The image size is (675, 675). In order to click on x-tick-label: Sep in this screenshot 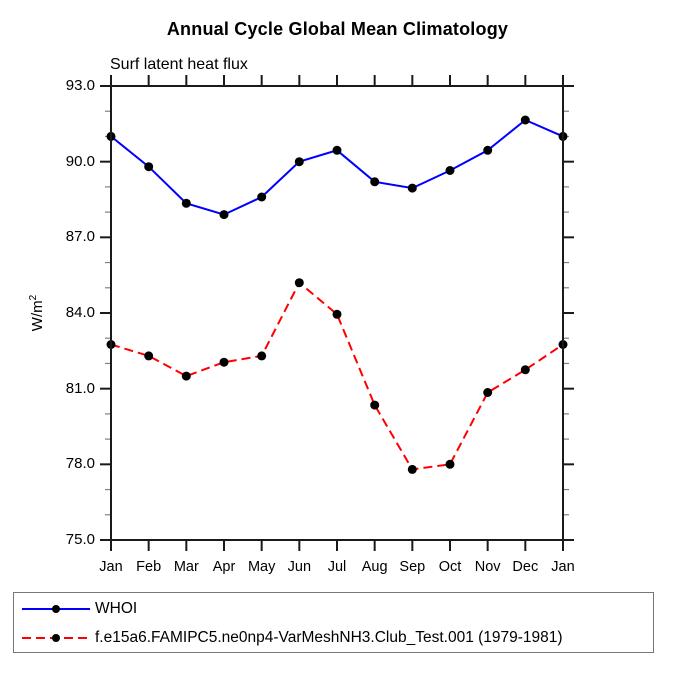, I will do `click(412, 567)`.